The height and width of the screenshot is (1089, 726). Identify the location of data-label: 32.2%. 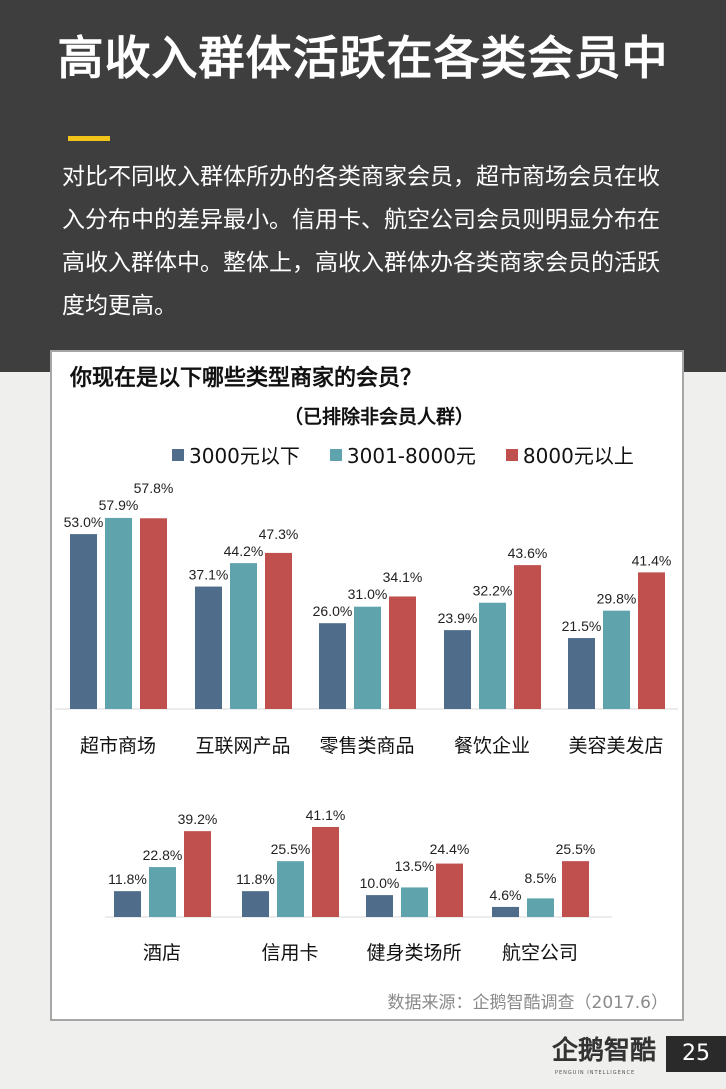
(493, 591).